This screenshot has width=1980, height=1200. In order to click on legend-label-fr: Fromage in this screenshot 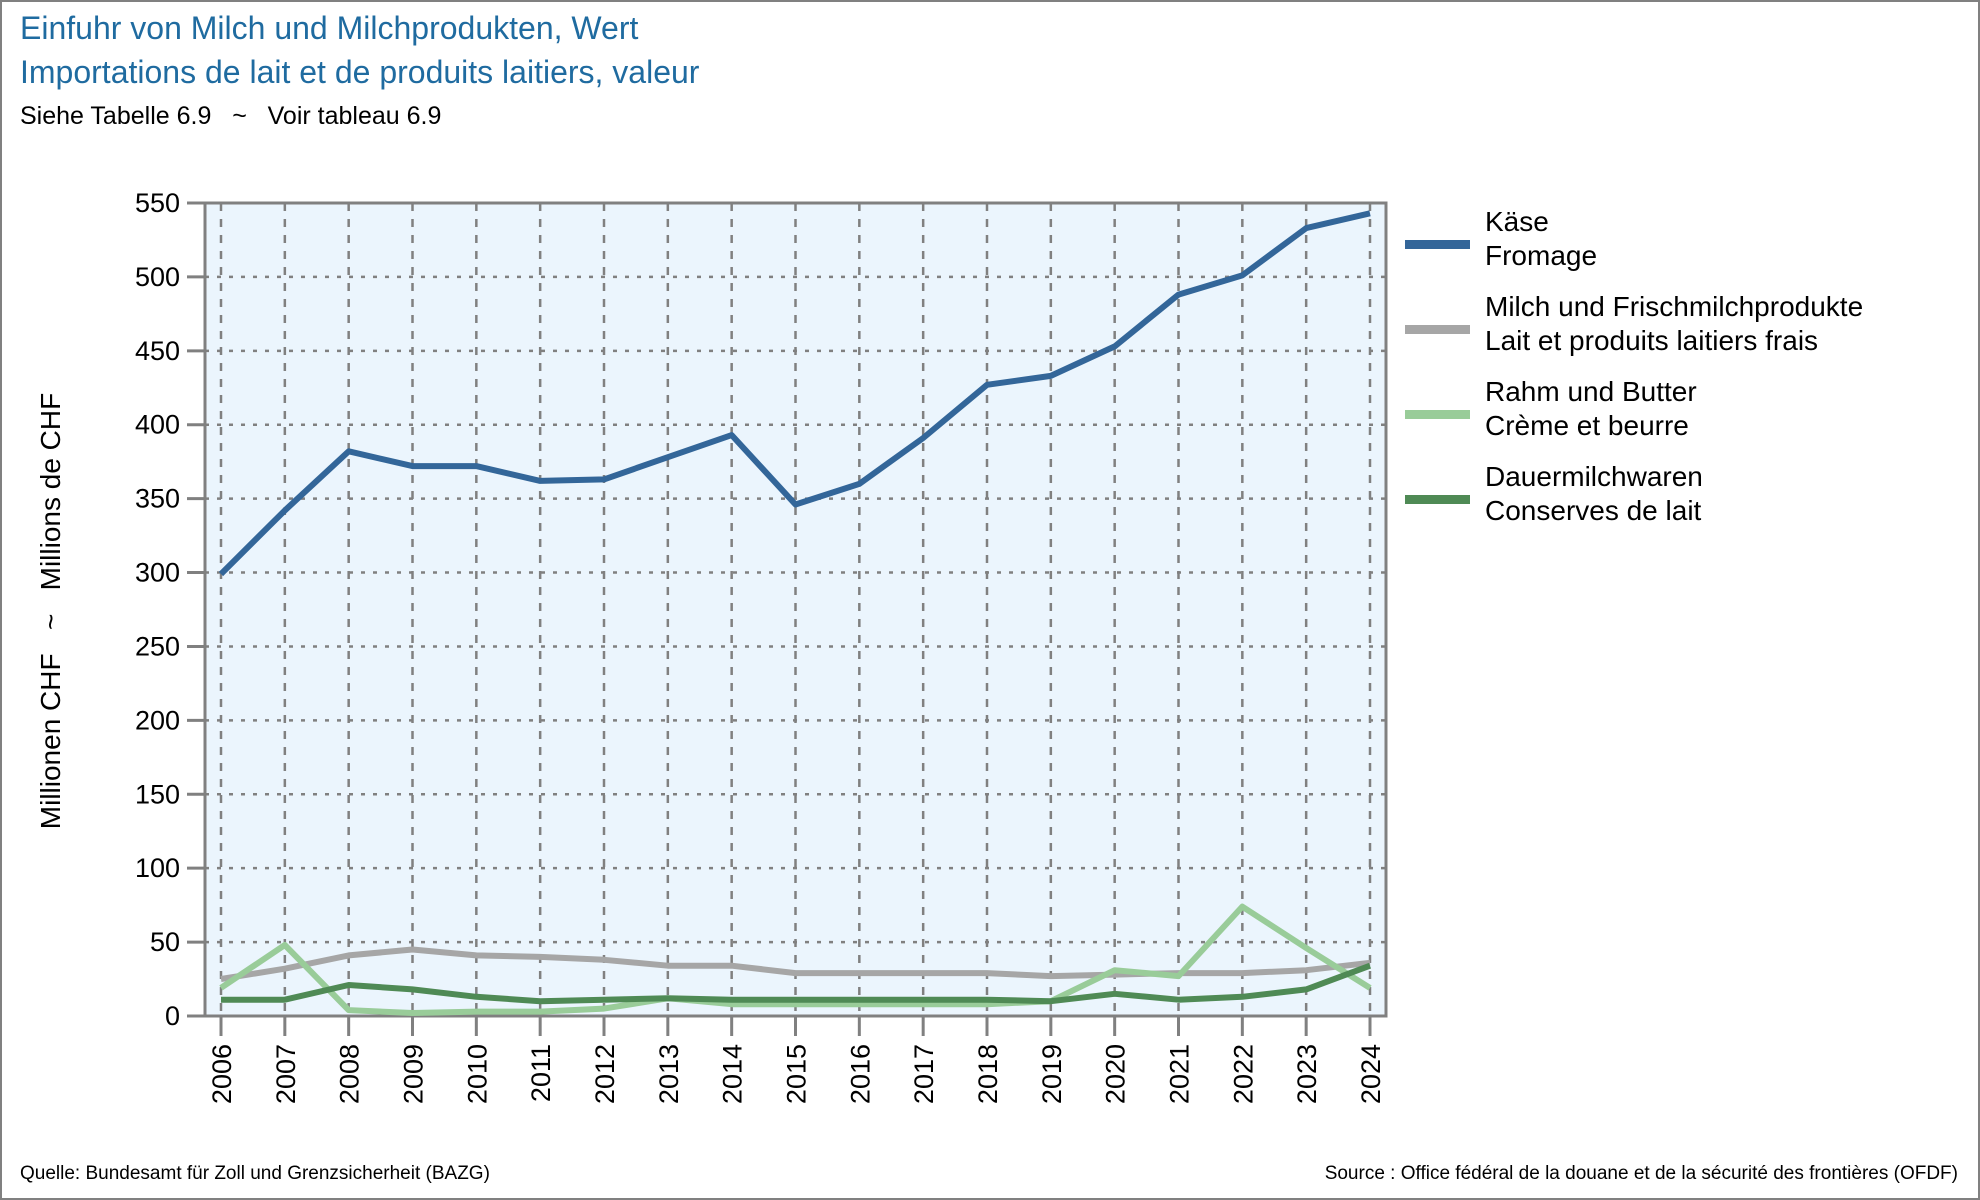, I will do `click(1541, 255)`.